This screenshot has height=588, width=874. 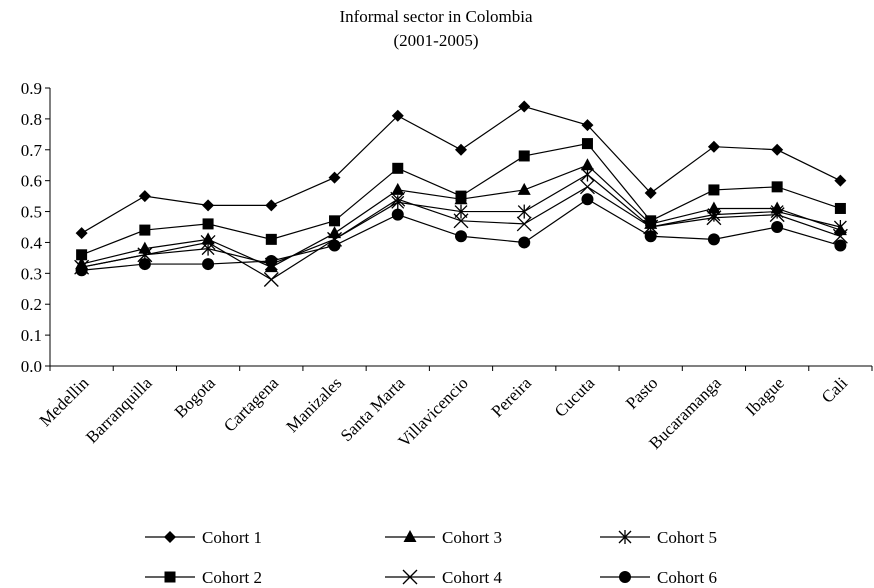 I want to click on y-tick-label: 0.3, so click(x=31, y=273).